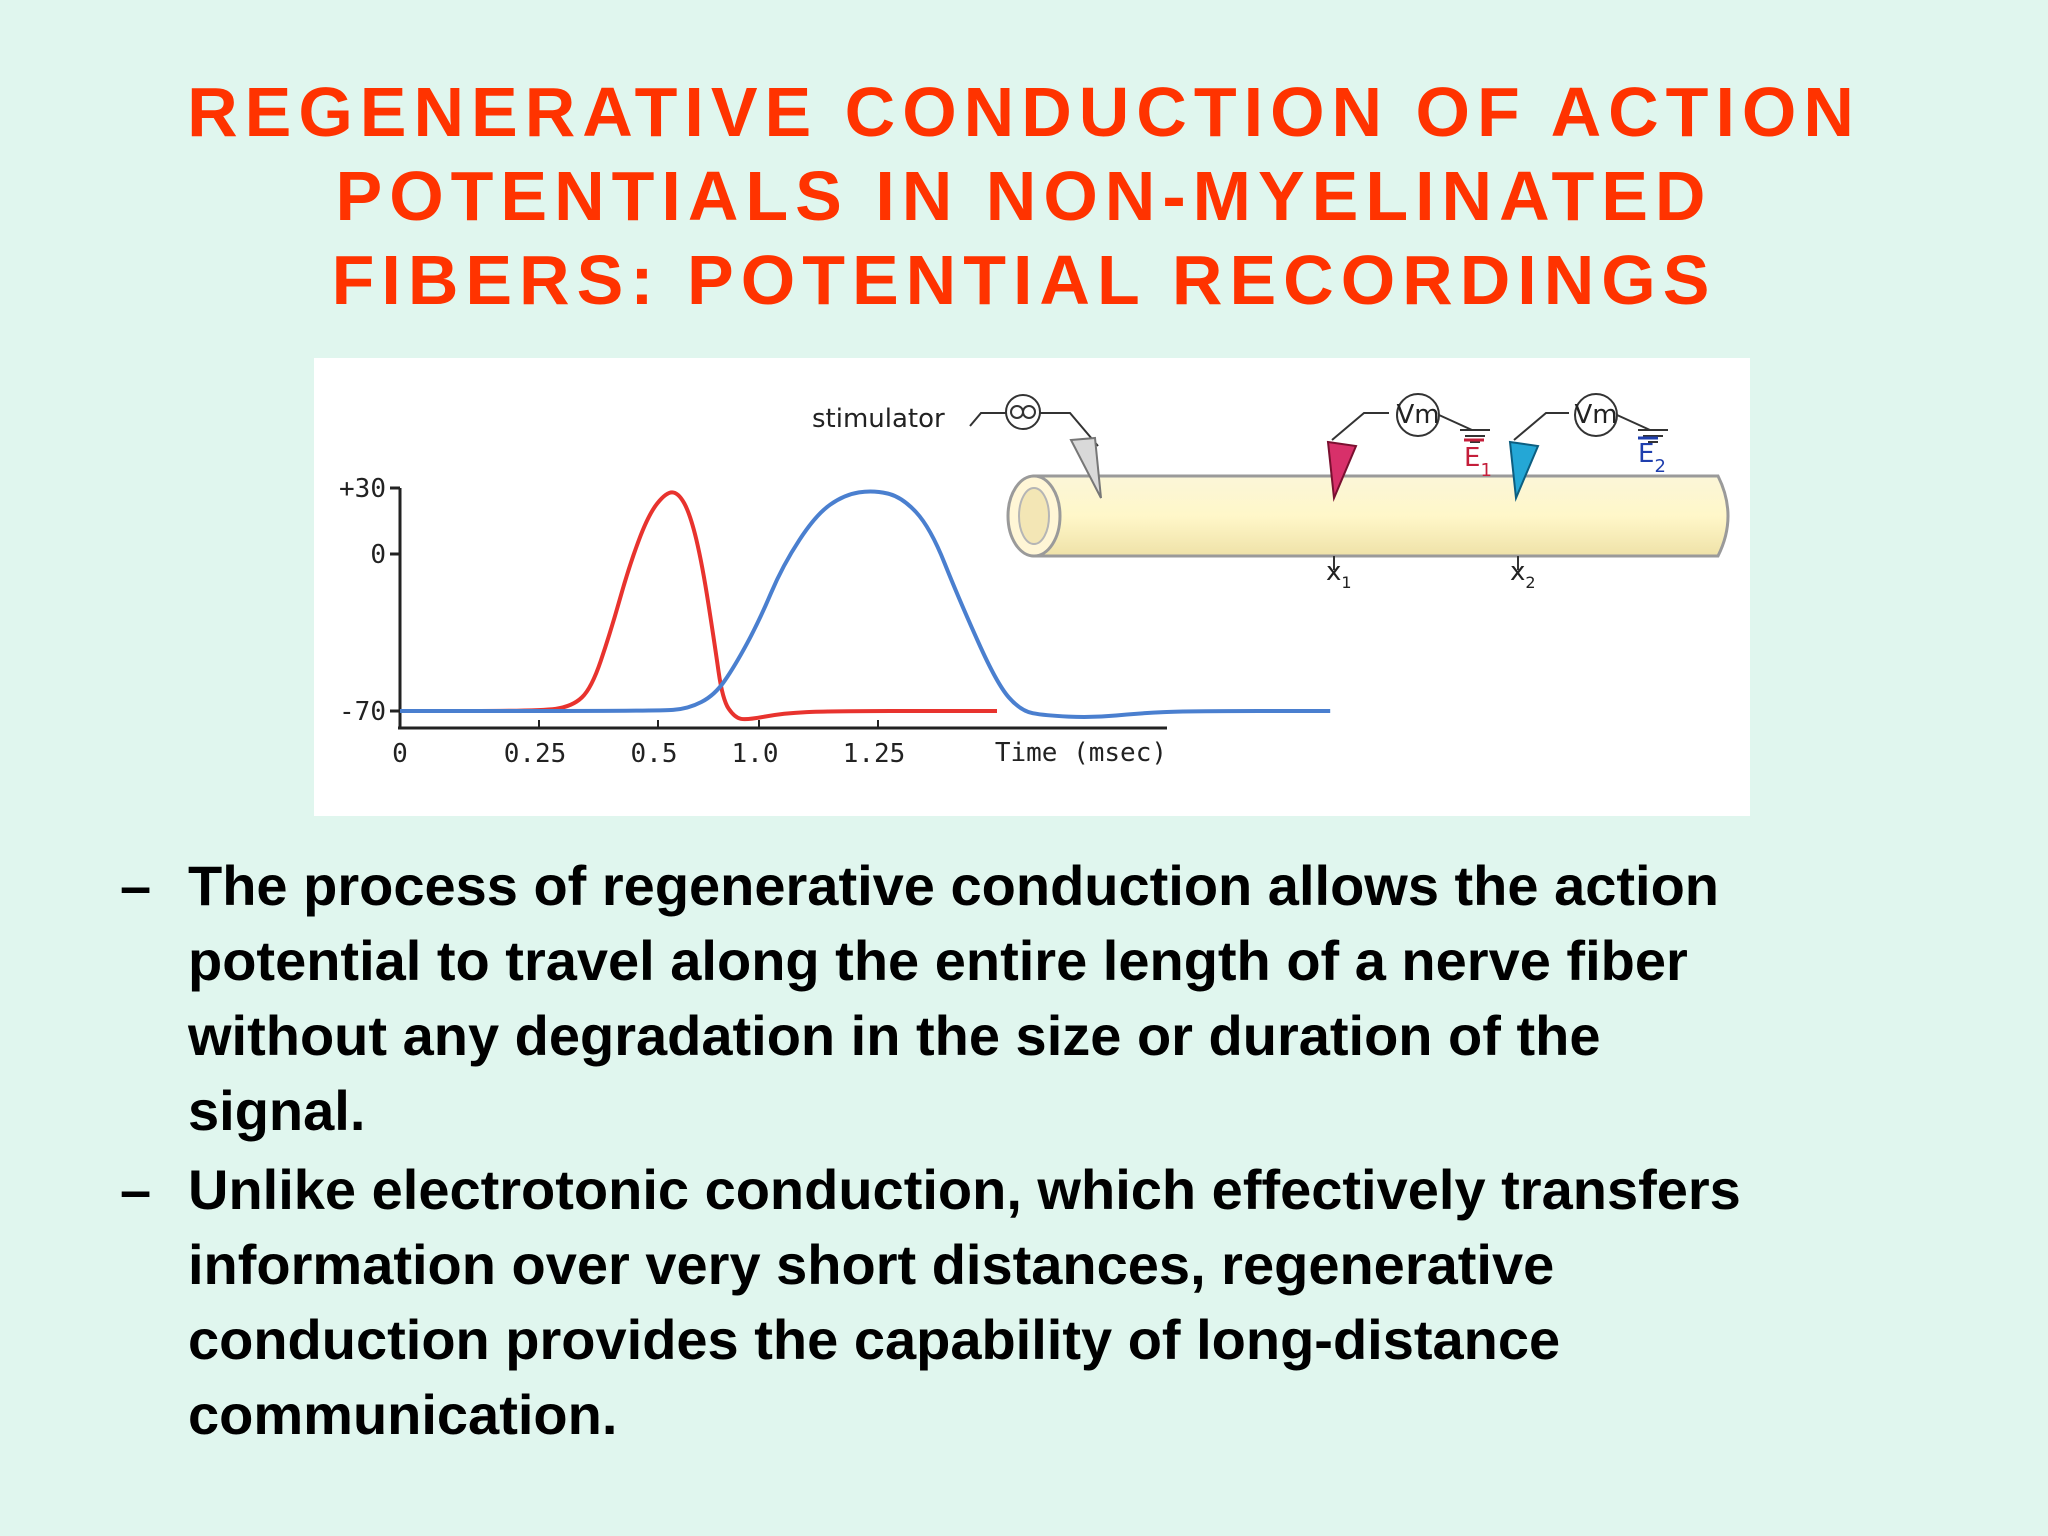 Image resolution: width=2048 pixels, height=1536 pixels. I want to click on voltmeter-1-label: Vm, so click(1417, 415).